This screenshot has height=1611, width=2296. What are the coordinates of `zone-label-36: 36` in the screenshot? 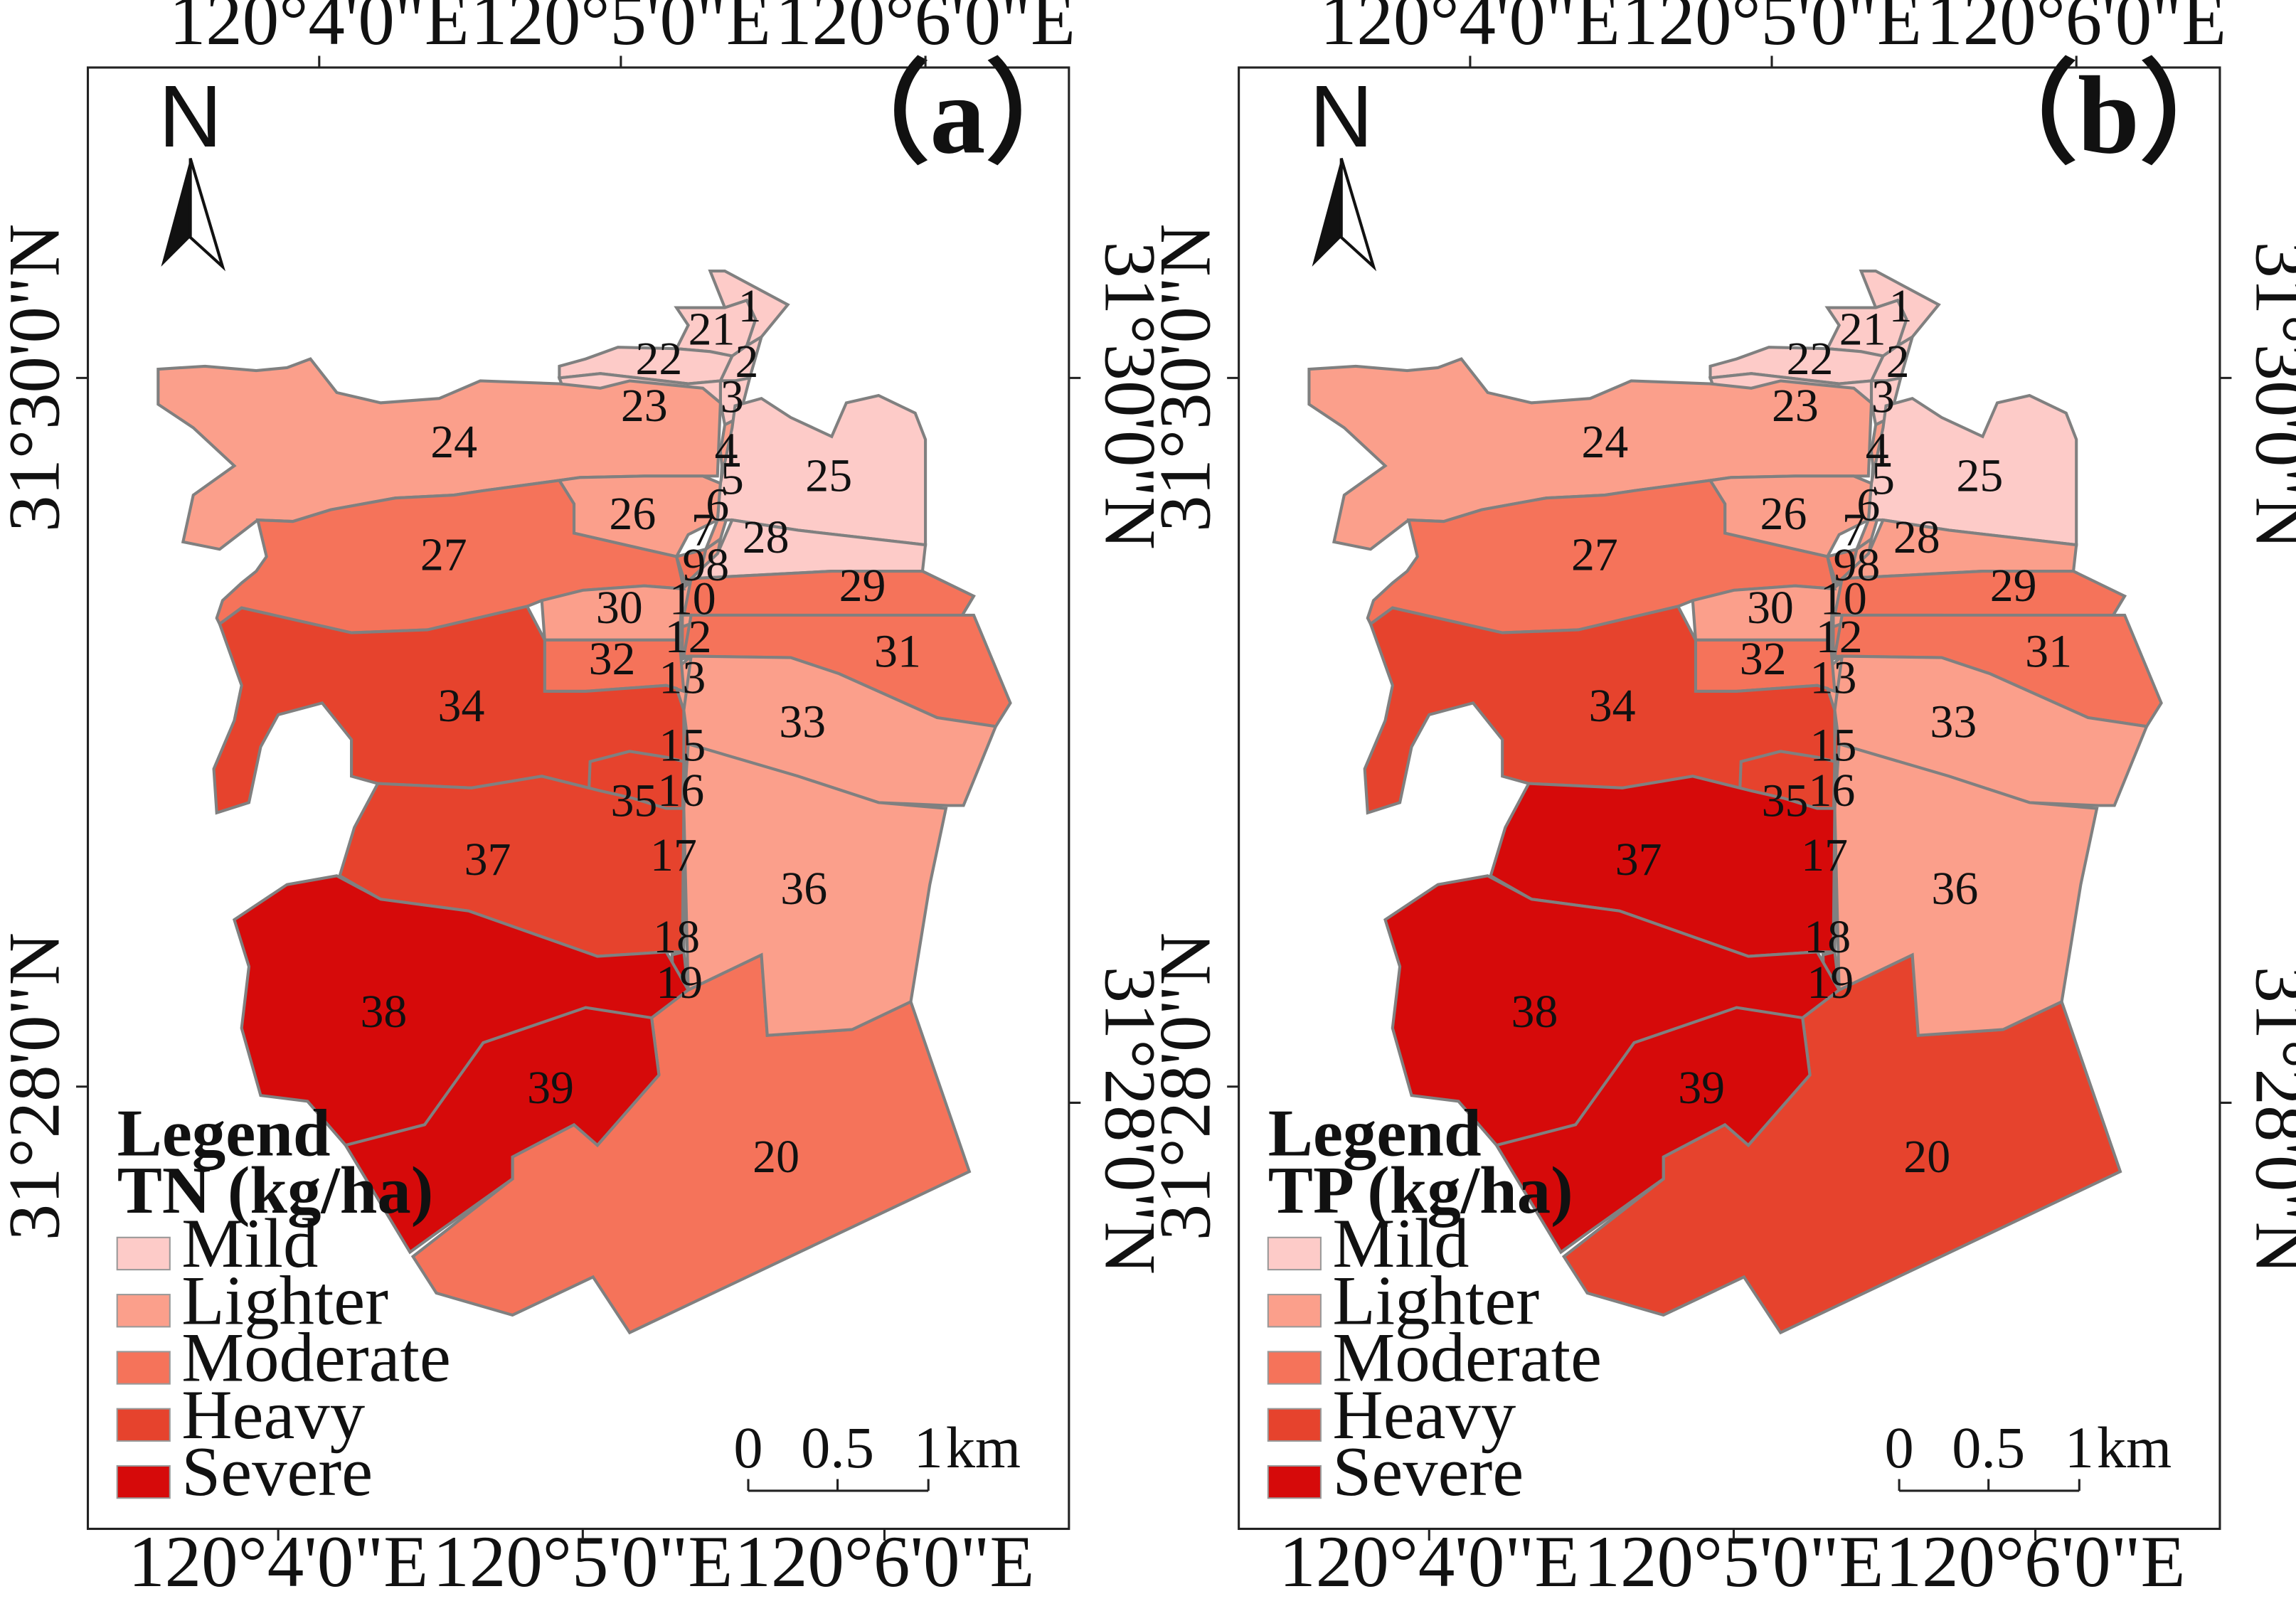 It's located at (1954, 889).